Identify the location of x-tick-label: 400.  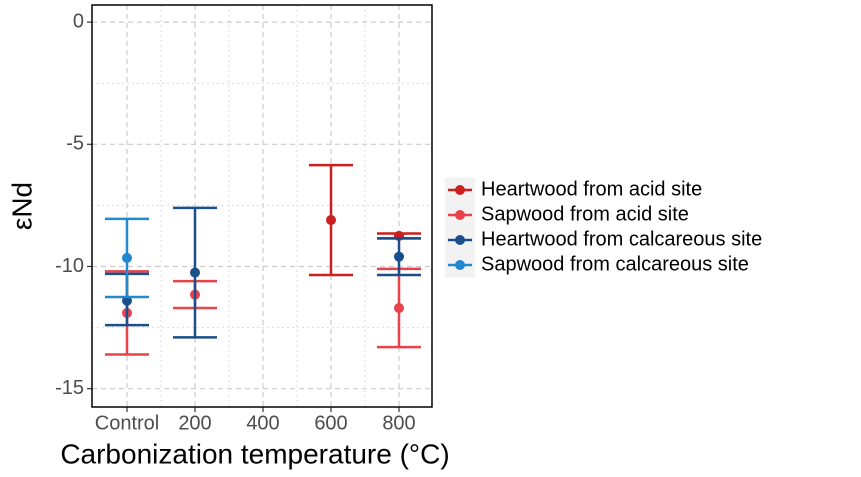
(262, 423).